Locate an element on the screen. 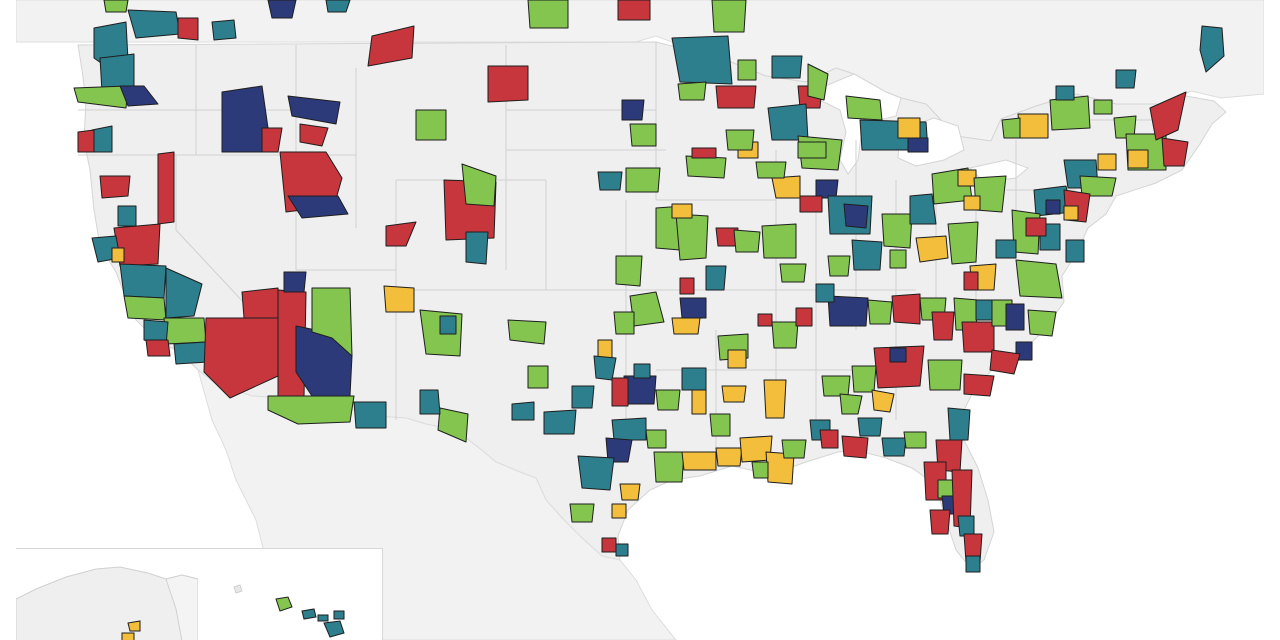 This screenshot has width=1280, height=640. inset-alaska is located at coordinates (107, 594).